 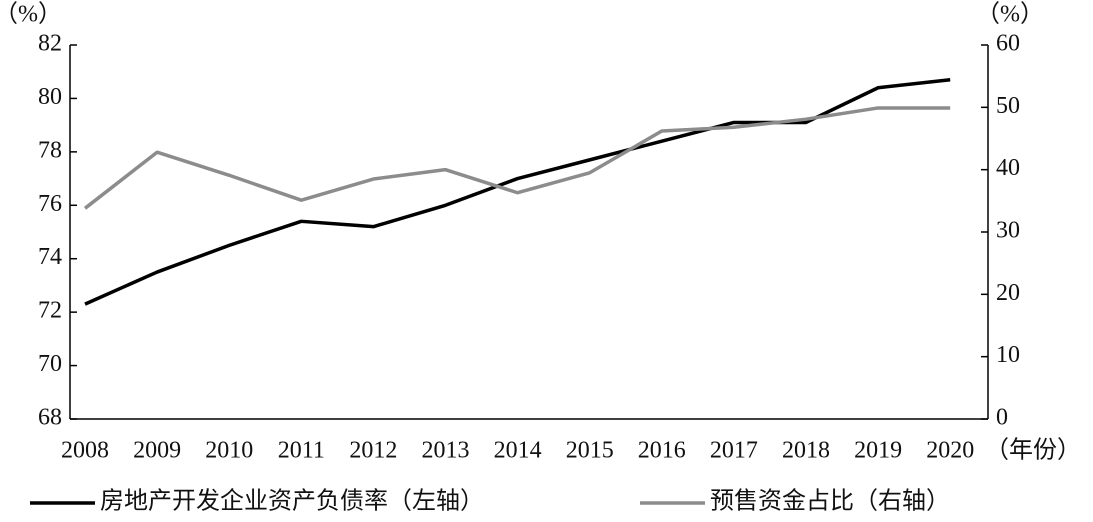 What do you see at coordinates (50, 418) in the screenshot?
I see `y-tick-label: 68` at bounding box center [50, 418].